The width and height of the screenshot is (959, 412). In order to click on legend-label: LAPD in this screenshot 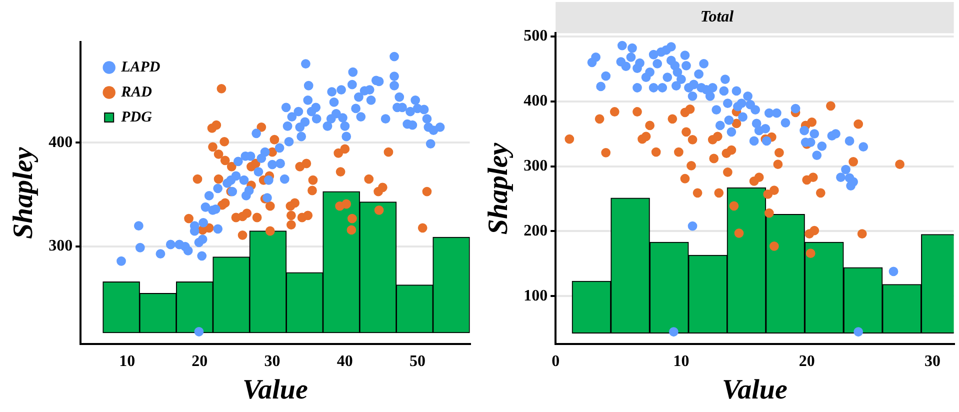, I will do `click(140, 67)`.